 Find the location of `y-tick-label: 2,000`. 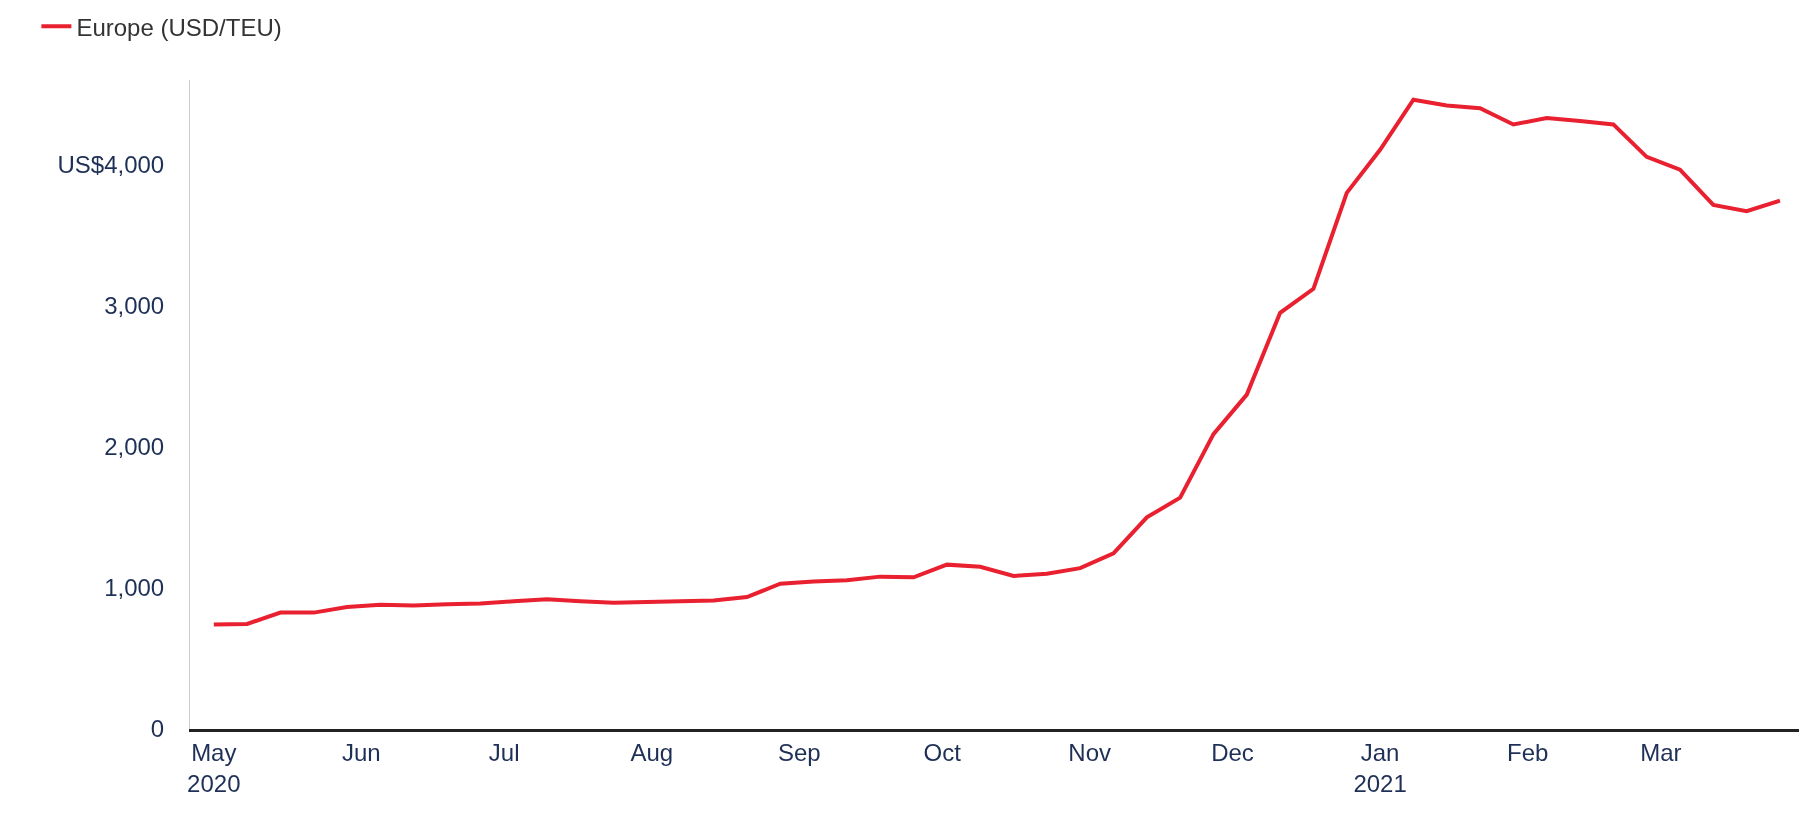

y-tick-label: 2,000 is located at coordinates (134, 447).